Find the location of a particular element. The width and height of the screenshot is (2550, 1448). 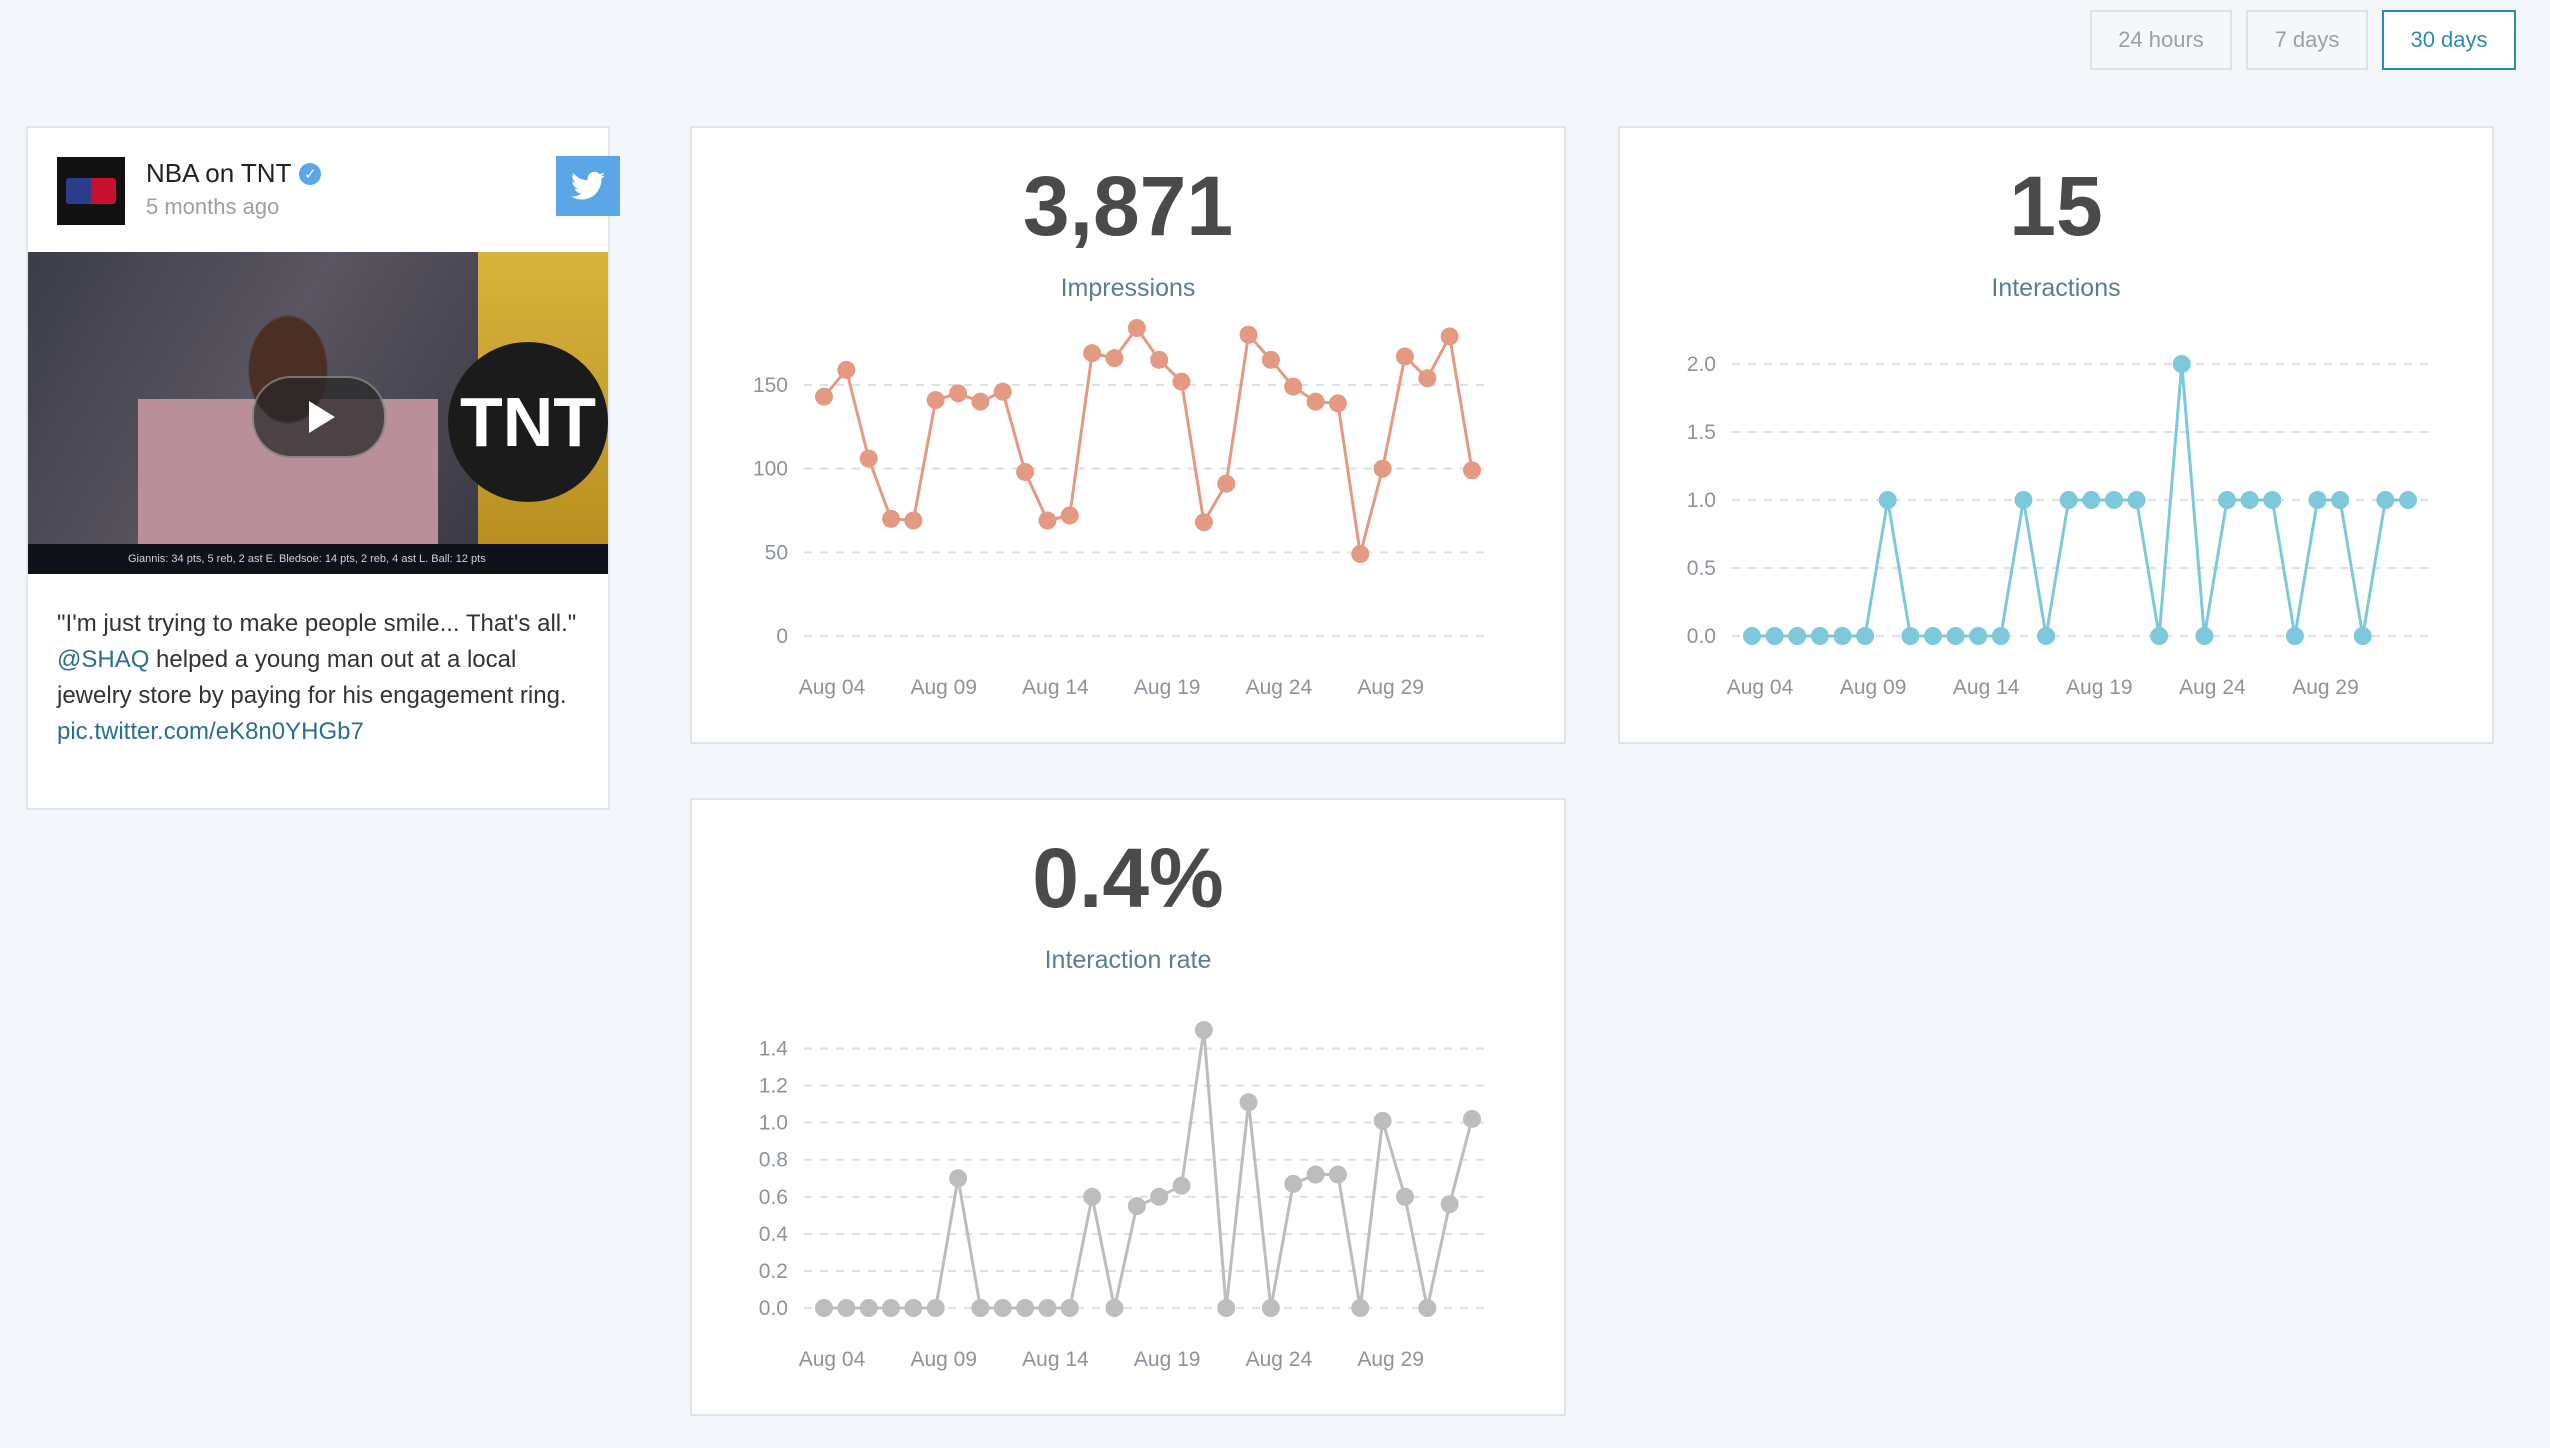

media-link: pic.twitter.com/eK8n0YHGb7 is located at coordinates (210, 731).